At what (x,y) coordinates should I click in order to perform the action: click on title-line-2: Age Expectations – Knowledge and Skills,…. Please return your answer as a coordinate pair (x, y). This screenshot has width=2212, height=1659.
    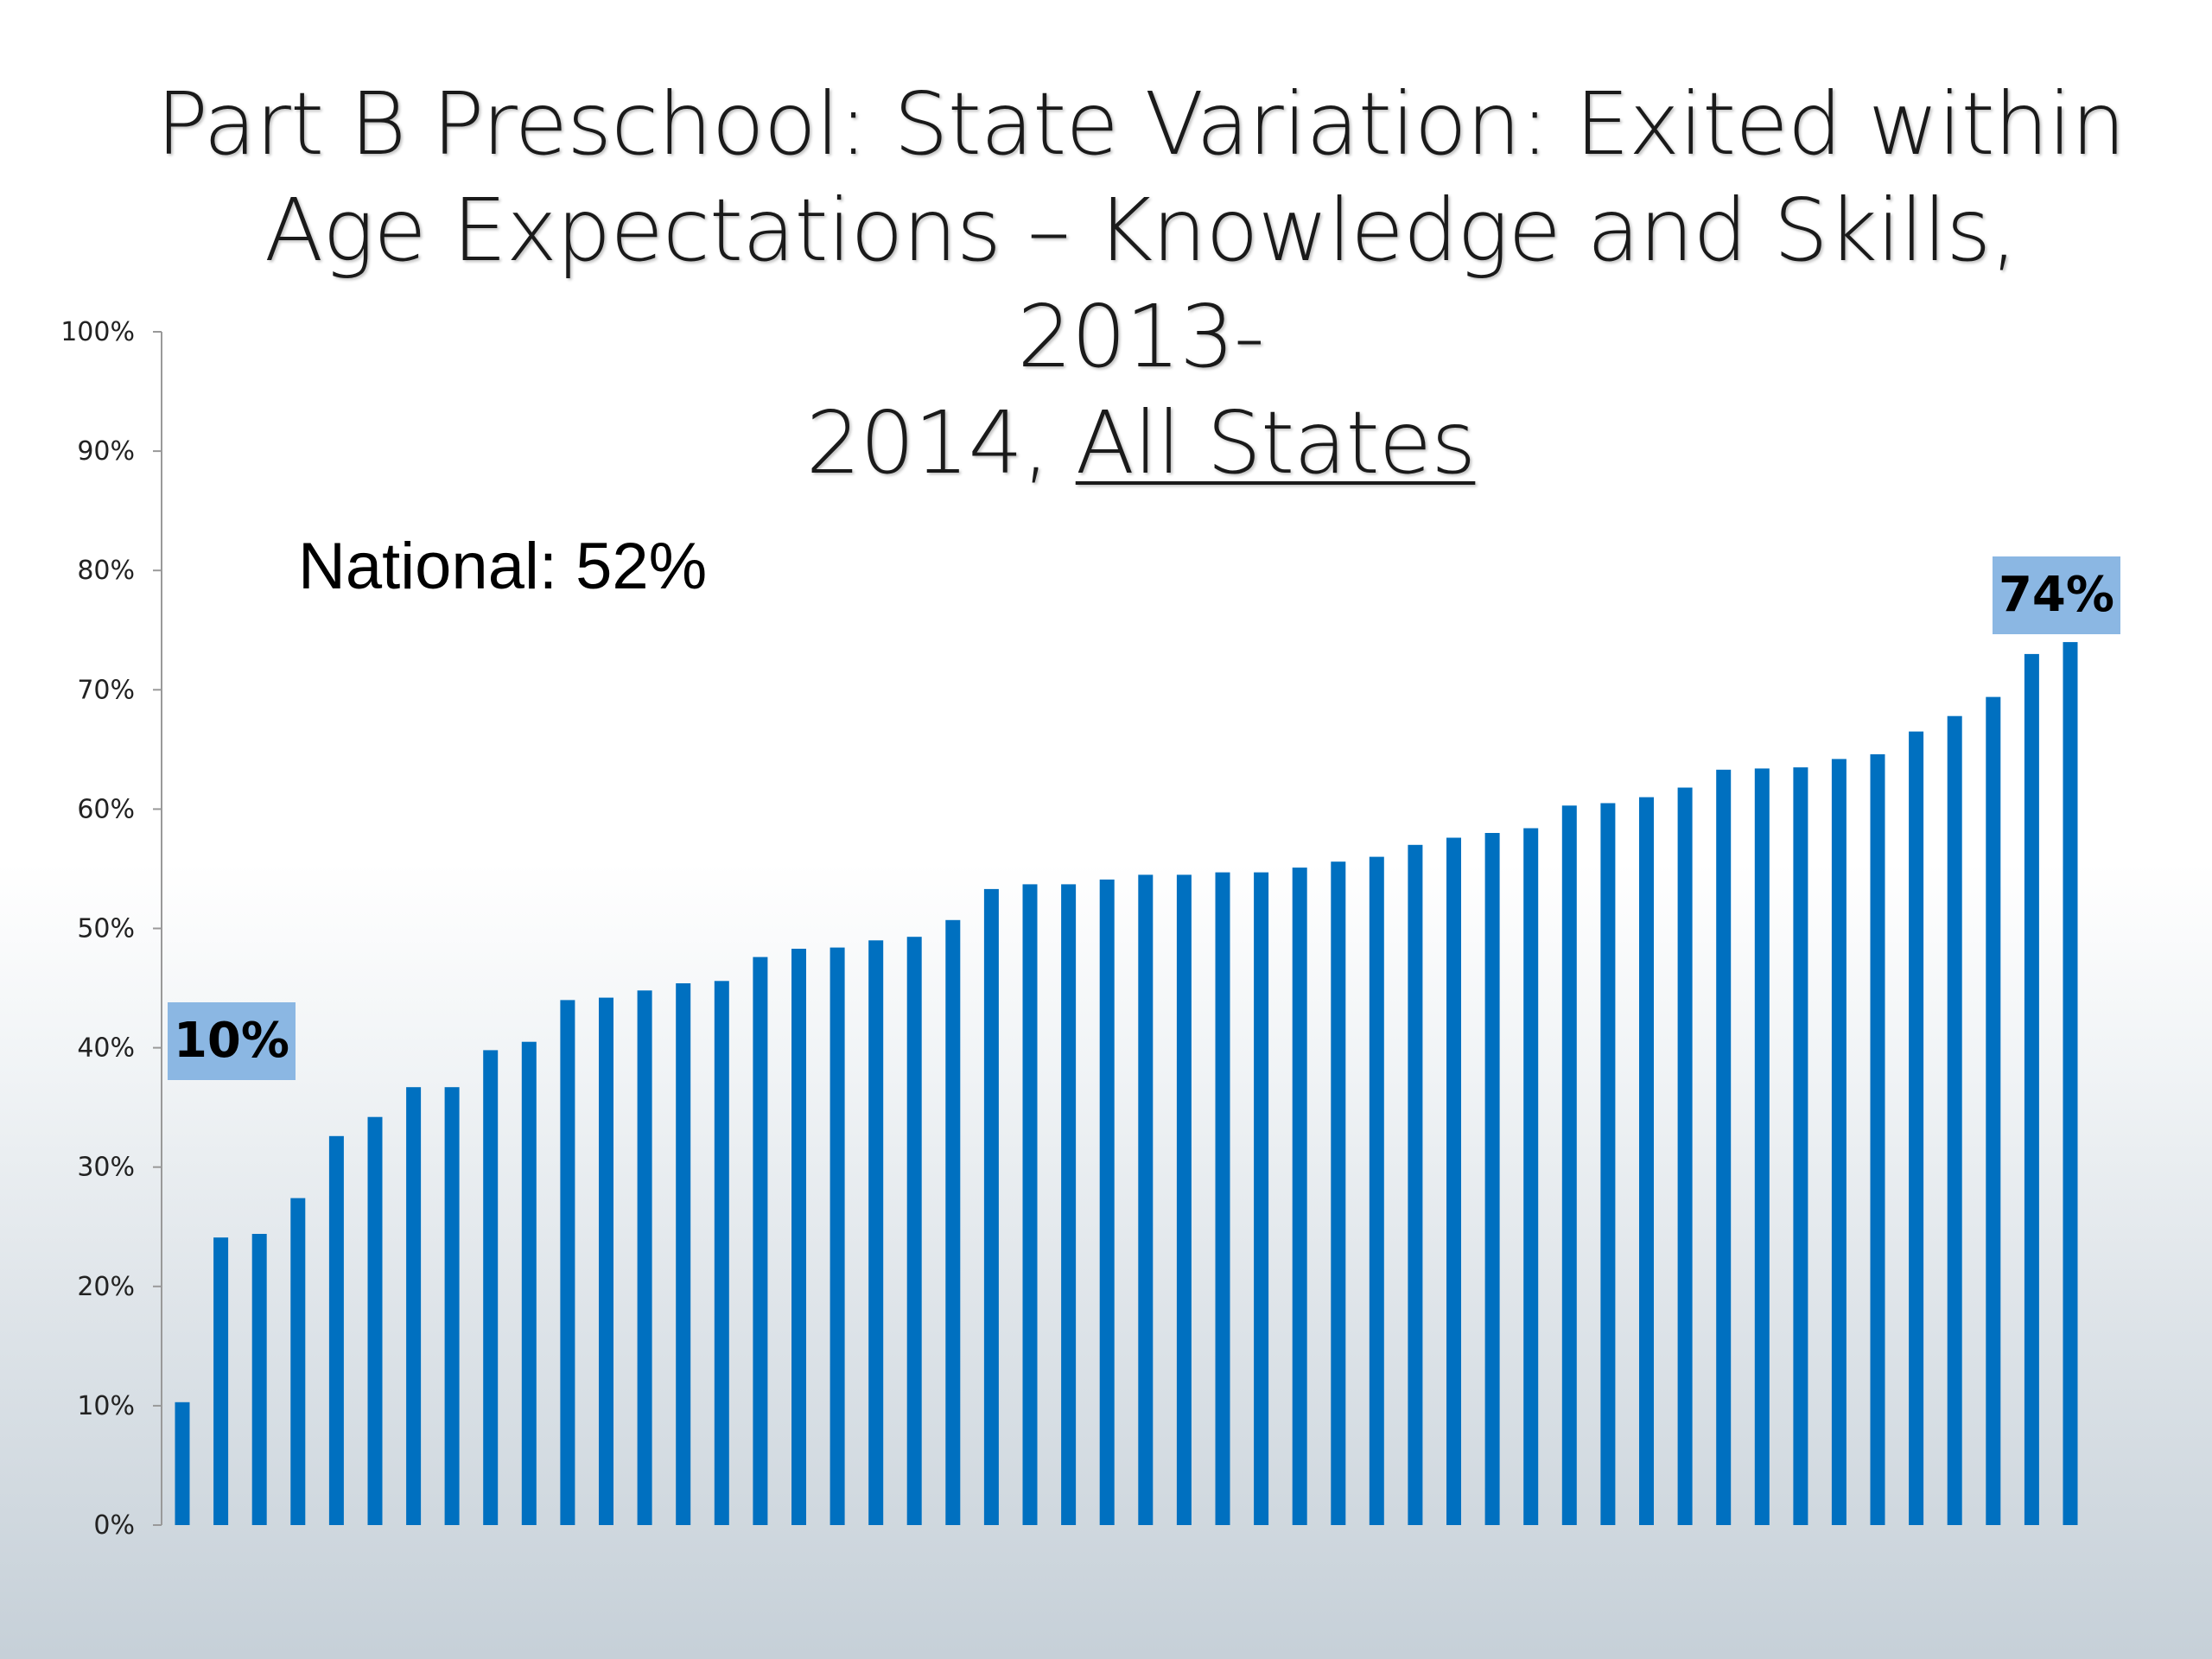
    Looking at the image, I should click on (1141, 283).